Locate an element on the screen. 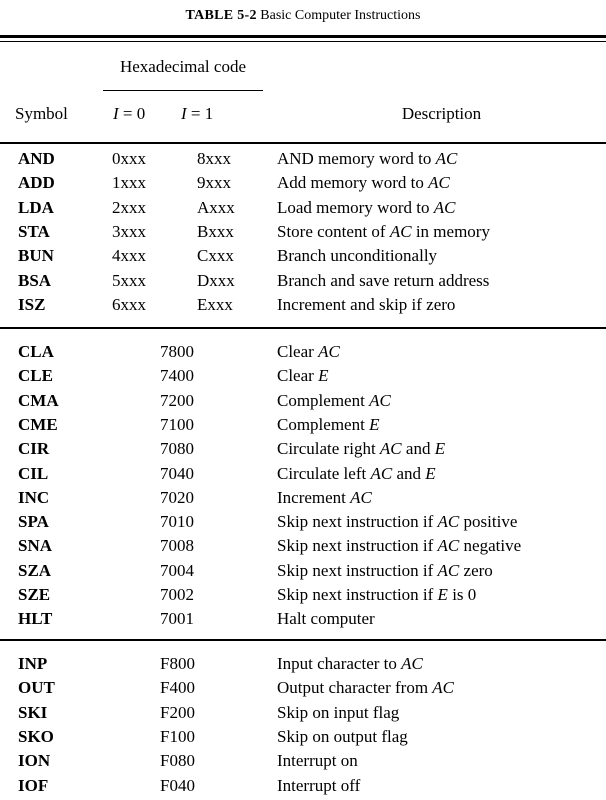  hex-code: 7200 is located at coordinates (177, 400).